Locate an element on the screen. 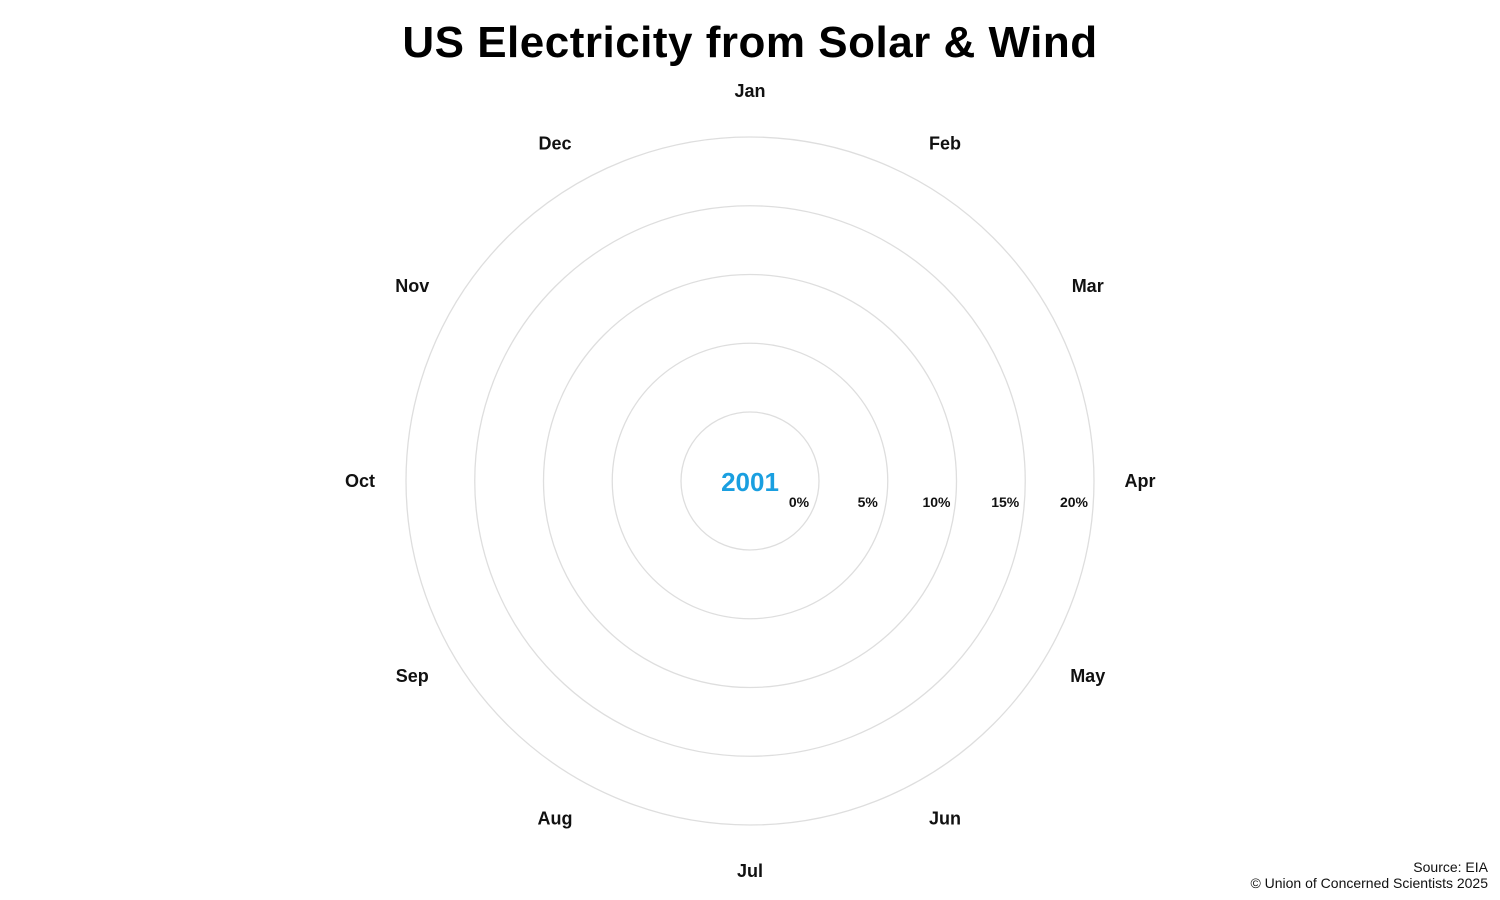  month-label-dec: Dec is located at coordinates (554, 143).